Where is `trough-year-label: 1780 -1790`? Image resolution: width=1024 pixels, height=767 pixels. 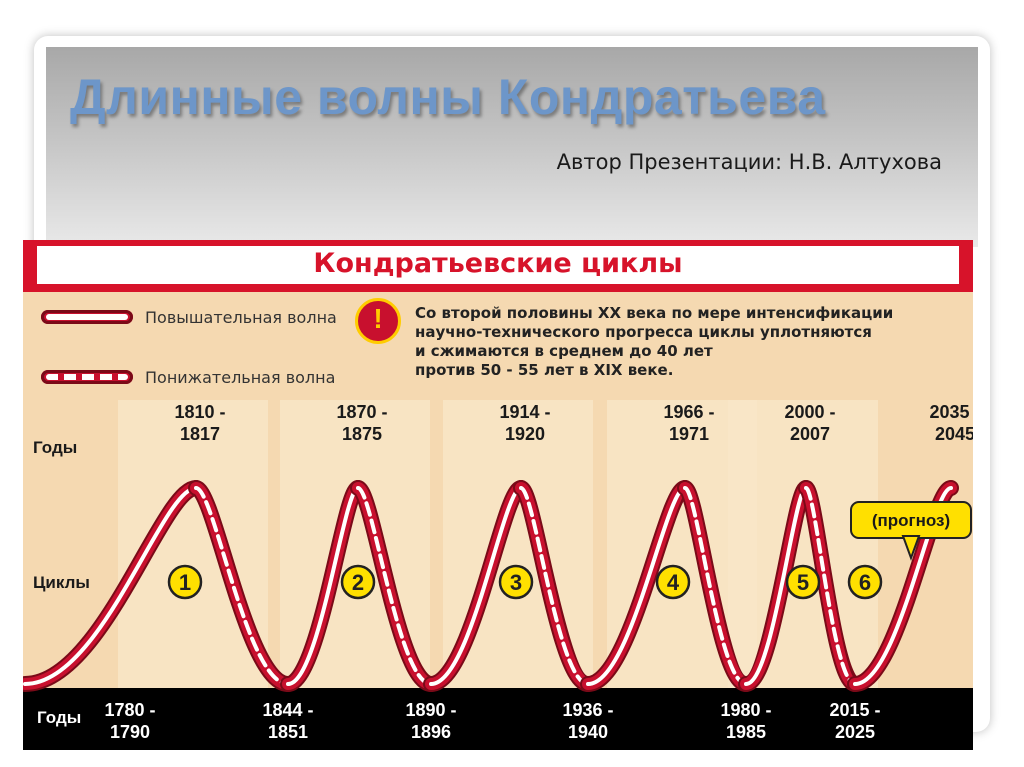
trough-year-label: 1780 -1790 is located at coordinates (129, 721).